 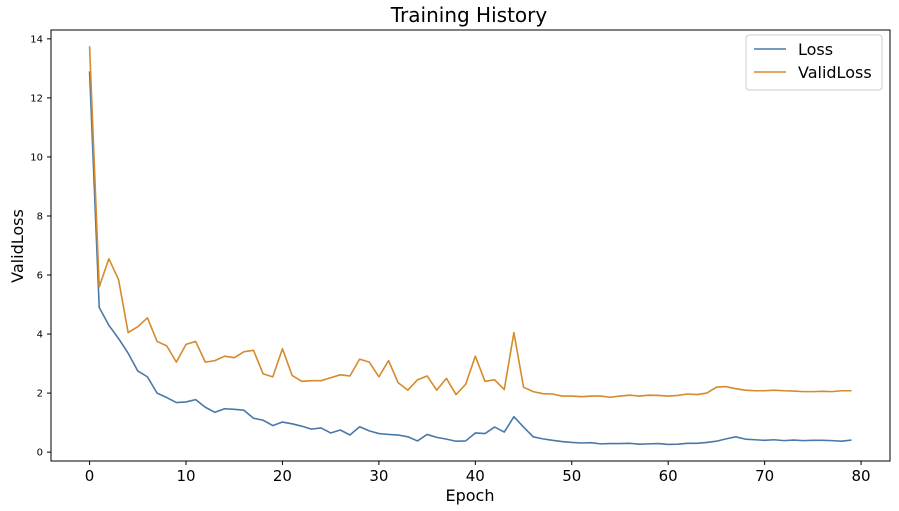 What do you see at coordinates (40, 216) in the screenshot?
I see `y-tick-label: 8` at bounding box center [40, 216].